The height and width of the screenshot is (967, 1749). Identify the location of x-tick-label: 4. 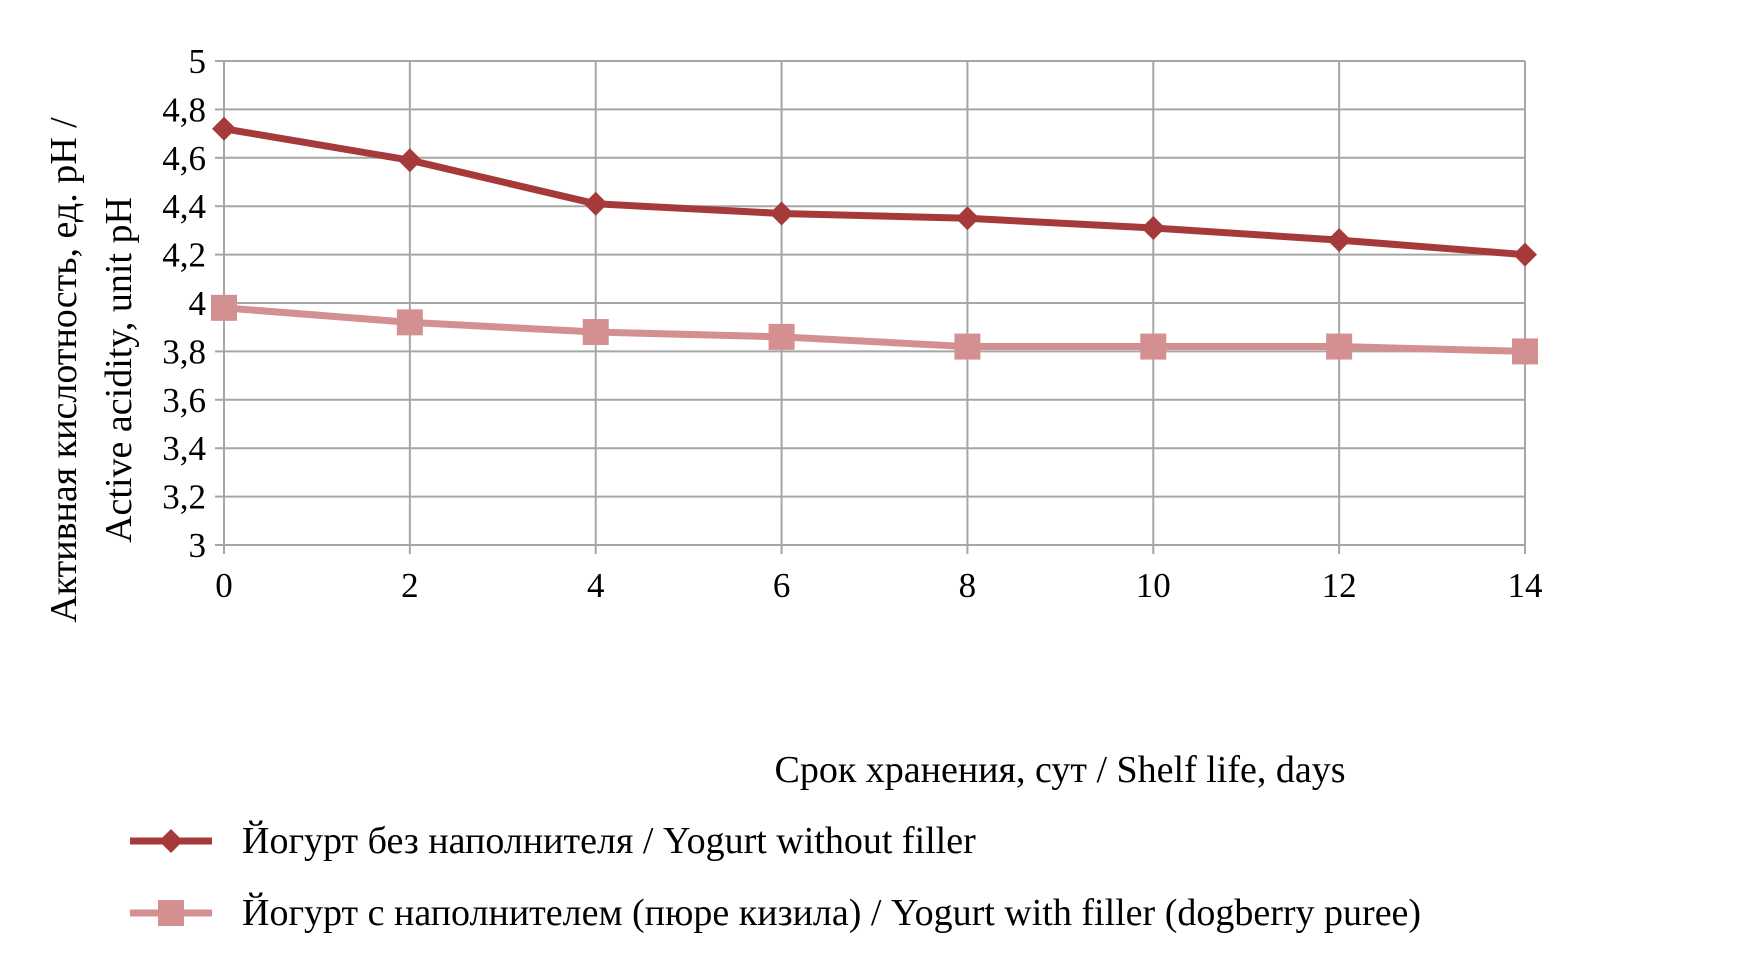
(596, 585).